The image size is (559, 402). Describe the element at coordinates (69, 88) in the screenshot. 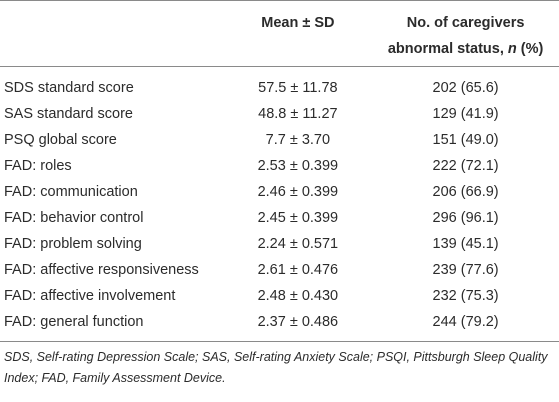

I see `row-label: SDS standard score` at that location.